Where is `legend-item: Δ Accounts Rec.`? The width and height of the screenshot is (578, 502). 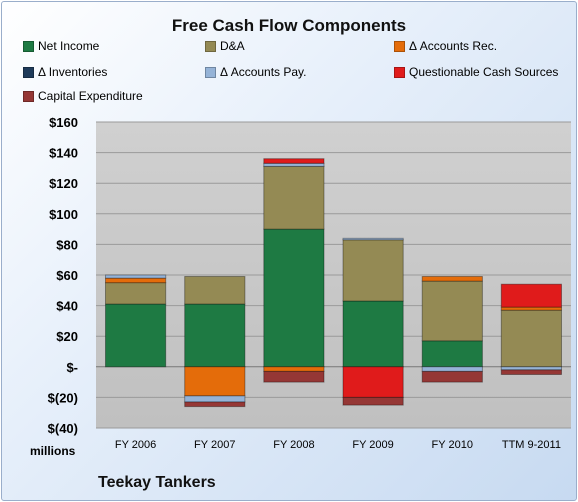
legend-item: Δ Accounts Rec. is located at coordinates (445, 46).